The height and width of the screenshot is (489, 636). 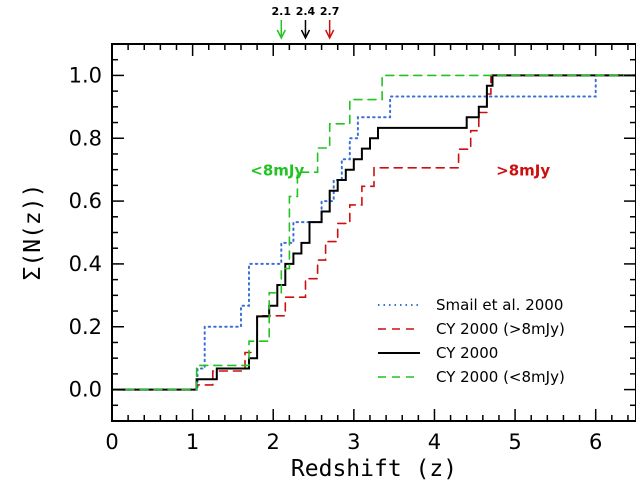 What do you see at coordinates (467, 353) in the screenshot?
I see `legend-label: CY 2000` at bounding box center [467, 353].